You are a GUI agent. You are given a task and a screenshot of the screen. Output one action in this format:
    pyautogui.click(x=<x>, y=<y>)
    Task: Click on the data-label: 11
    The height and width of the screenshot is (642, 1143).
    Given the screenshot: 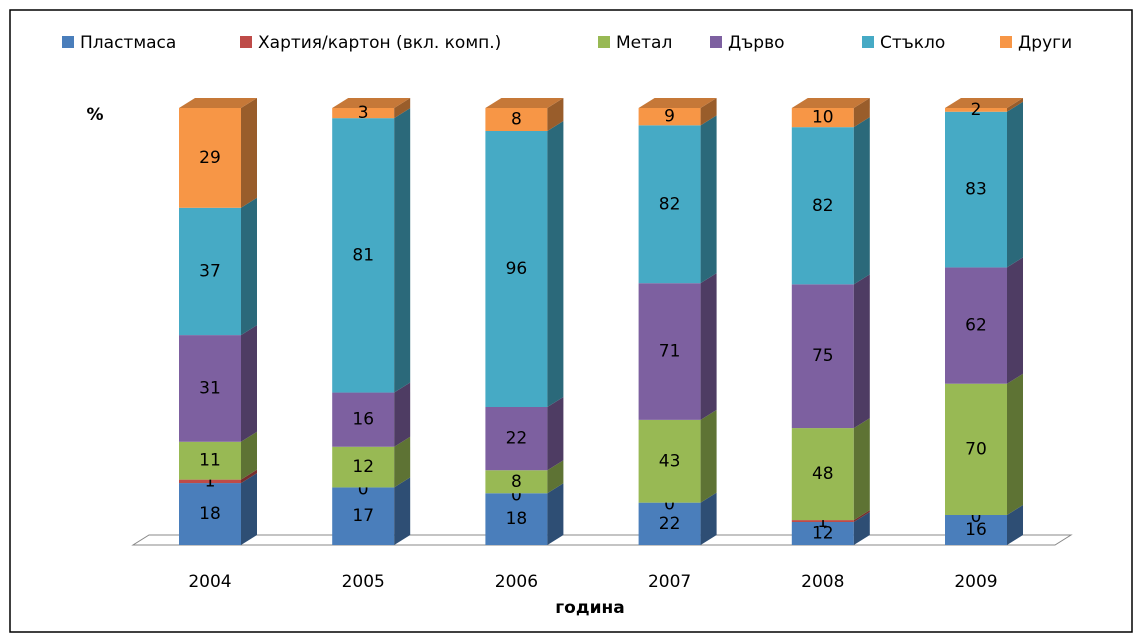 What is the action you would take?
    pyautogui.click(x=210, y=461)
    